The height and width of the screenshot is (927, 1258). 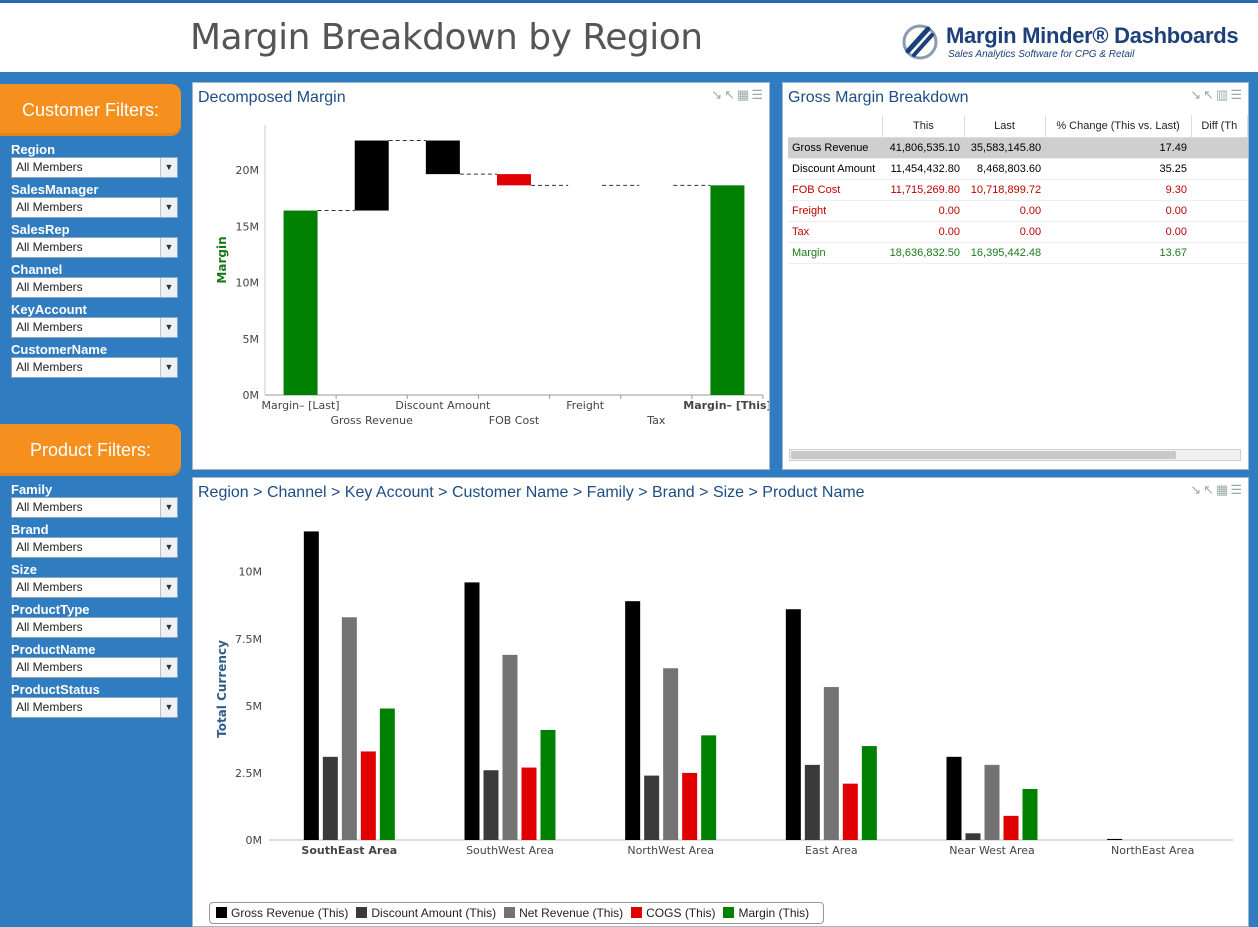 What do you see at coordinates (983, 455) in the screenshot?
I see `scrollbar-thumb` at bounding box center [983, 455].